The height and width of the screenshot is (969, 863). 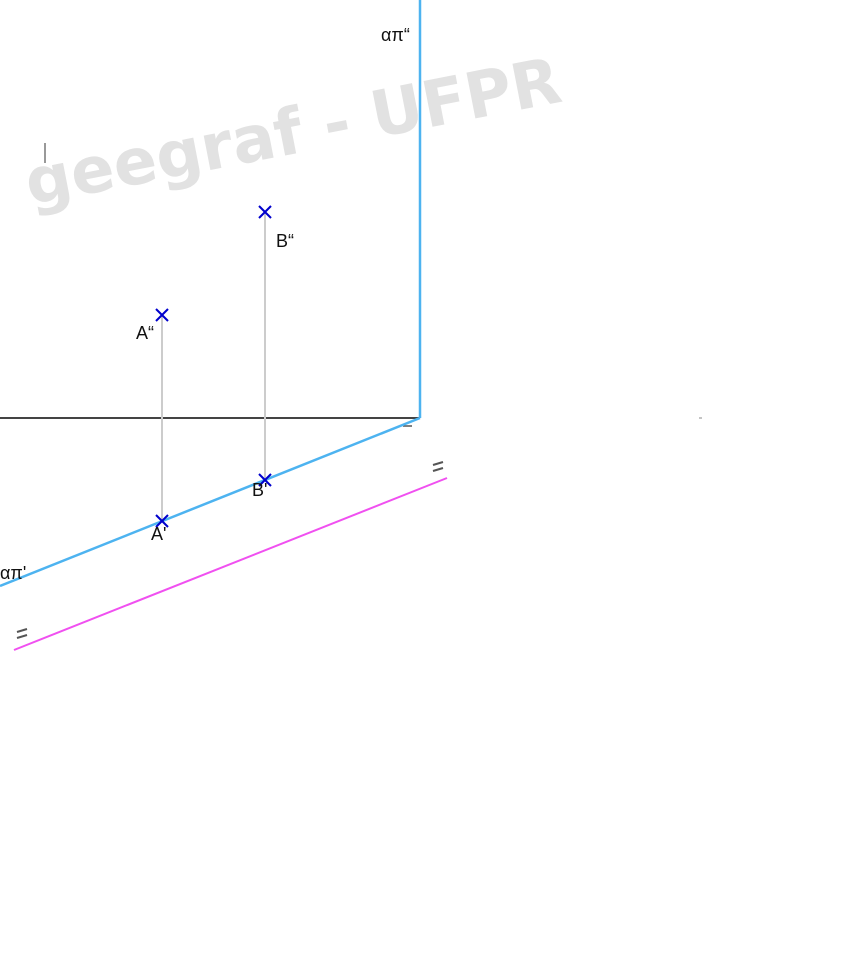 I want to click on watermark: geegraf - UFPR, so click(x=293, y=132).